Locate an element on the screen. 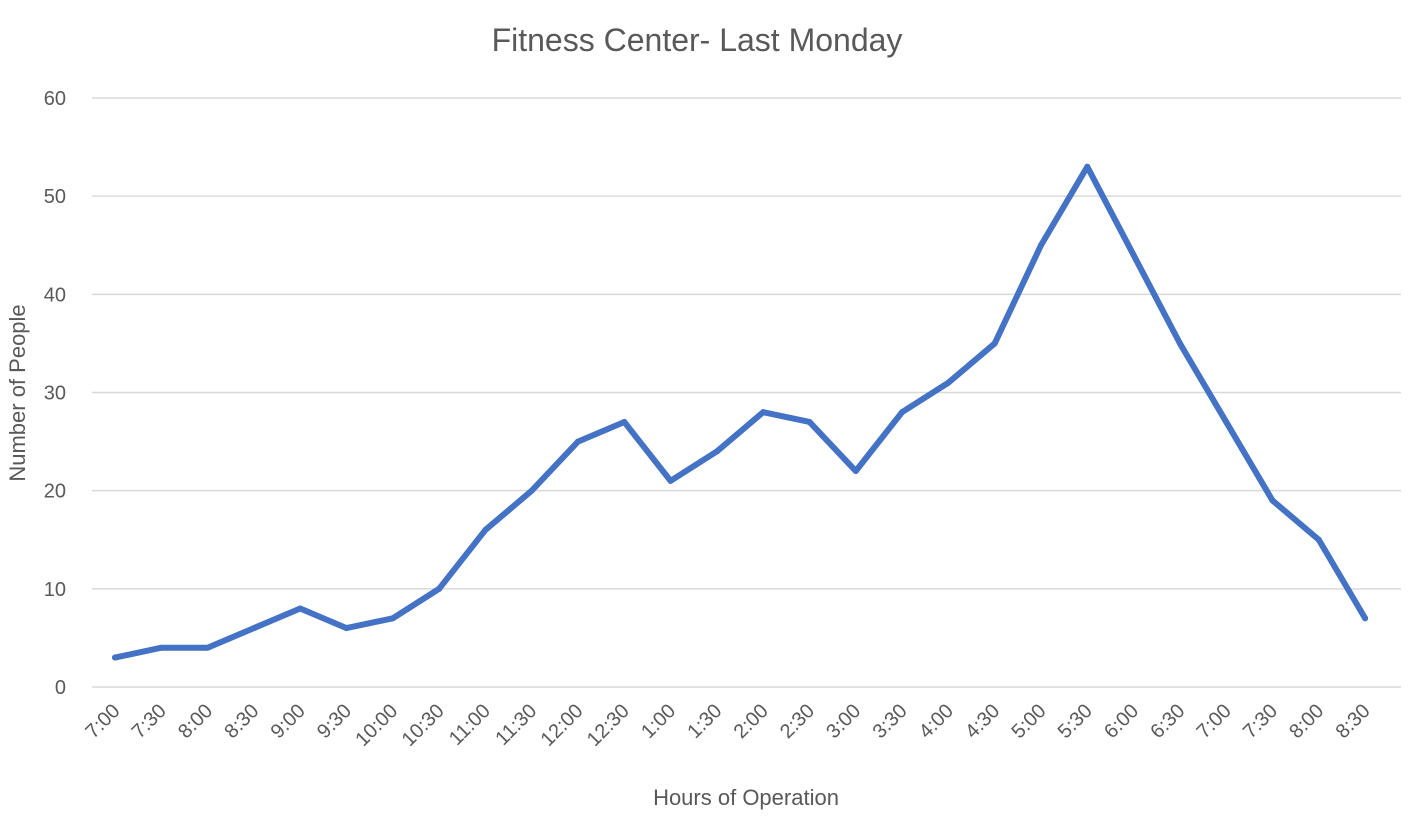 The height and width of the screenshot is (817, 1412). x-tick-label: 5:00 is located at coordinates (1028, 721).